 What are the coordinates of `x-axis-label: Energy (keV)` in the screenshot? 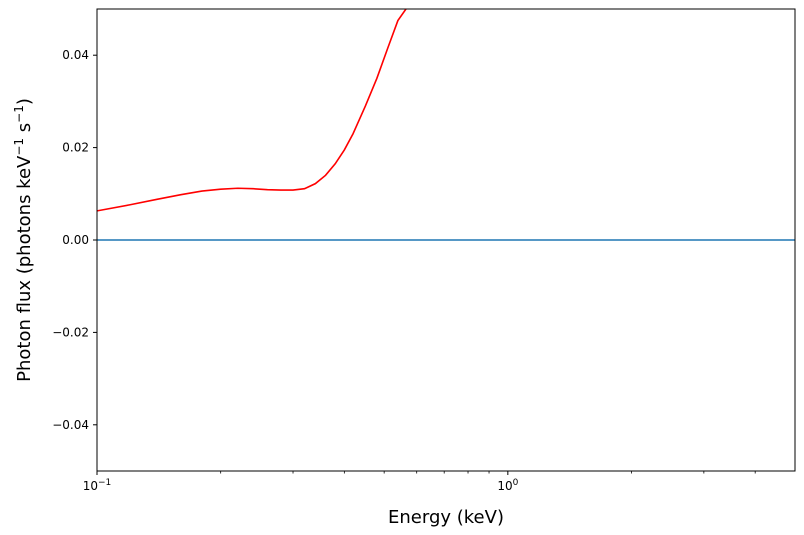 It's located at (446, 517).